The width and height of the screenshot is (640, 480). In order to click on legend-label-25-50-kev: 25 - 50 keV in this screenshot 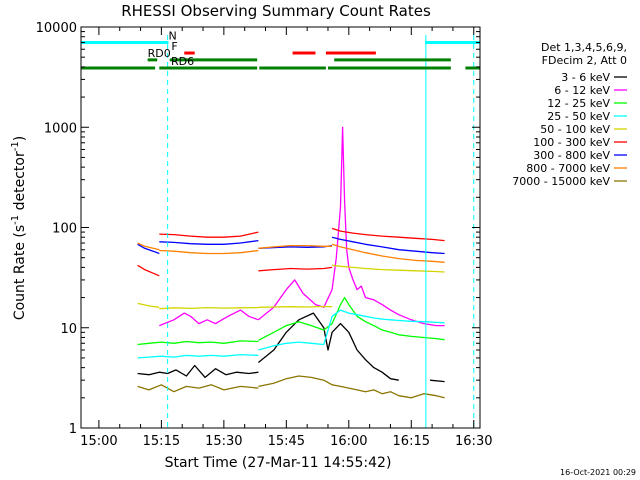, I will do `click(578, 116)`.